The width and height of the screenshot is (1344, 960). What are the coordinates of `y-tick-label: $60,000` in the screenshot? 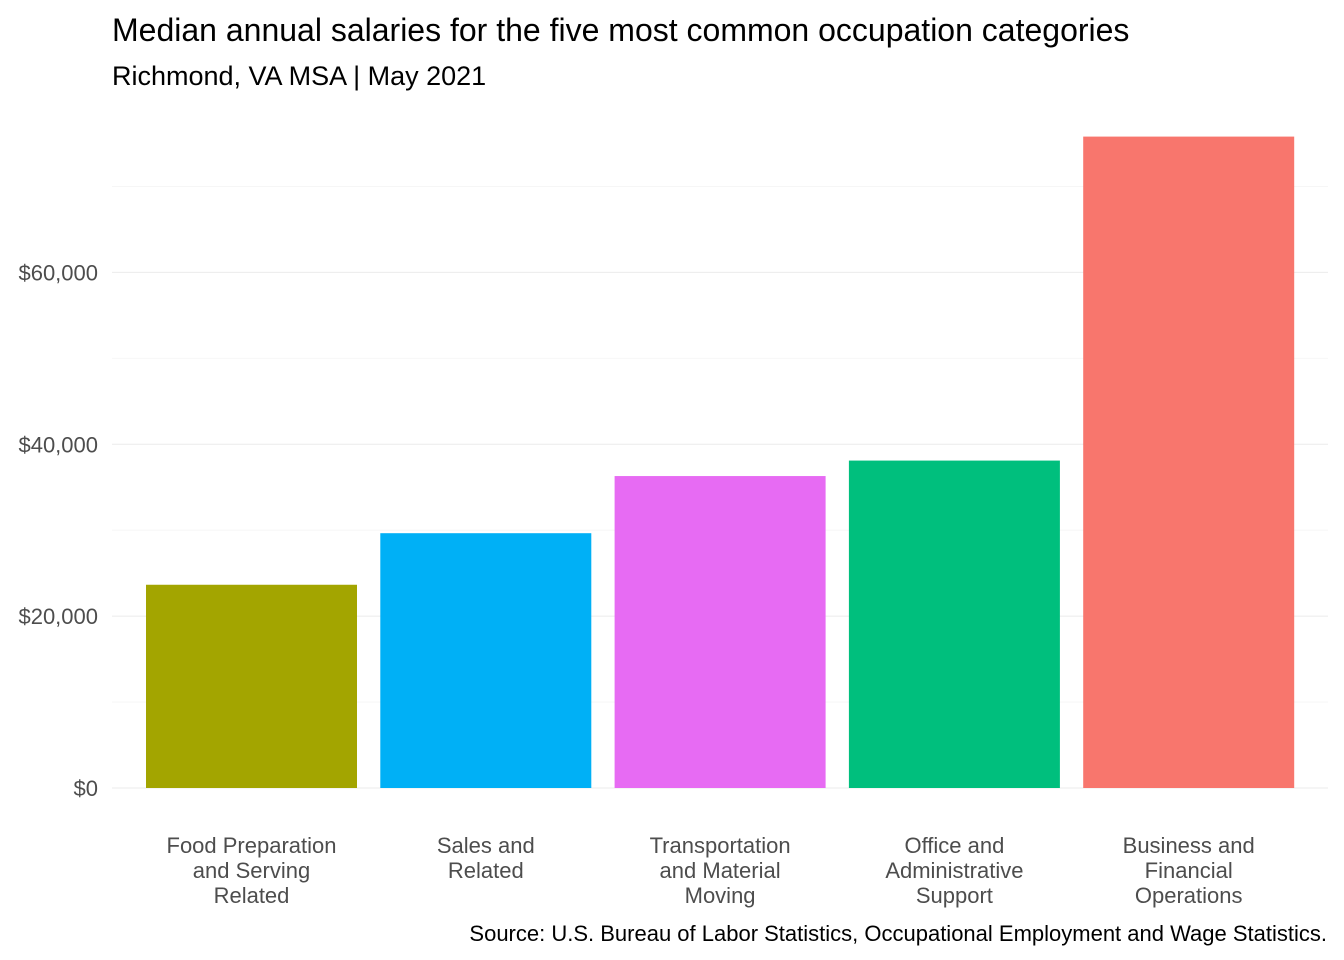 It's located at (58, 272).